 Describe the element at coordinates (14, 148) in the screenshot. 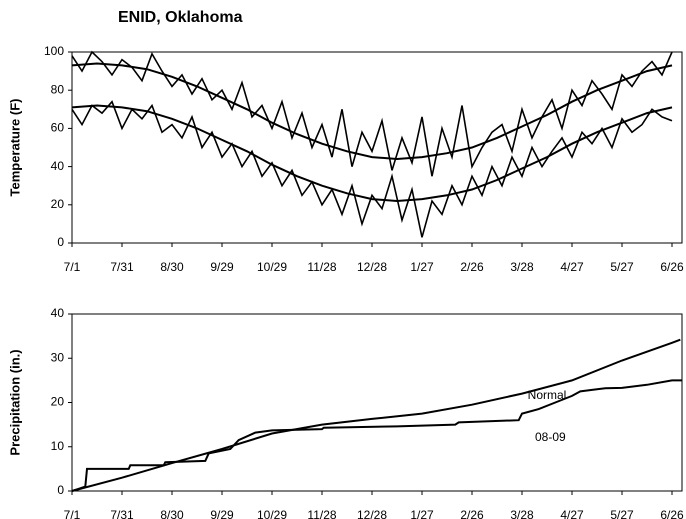

I see `y-axis-label: Temperature (F)` at that location.